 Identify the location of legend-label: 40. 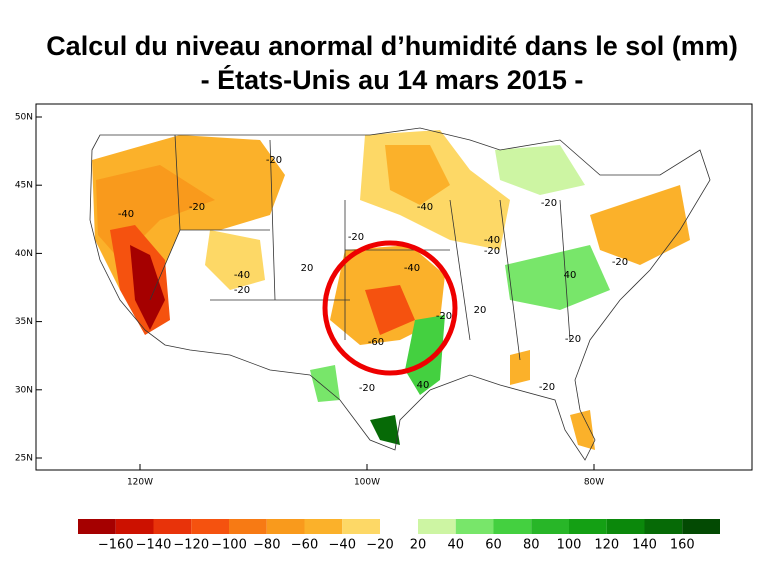
(455, 545).